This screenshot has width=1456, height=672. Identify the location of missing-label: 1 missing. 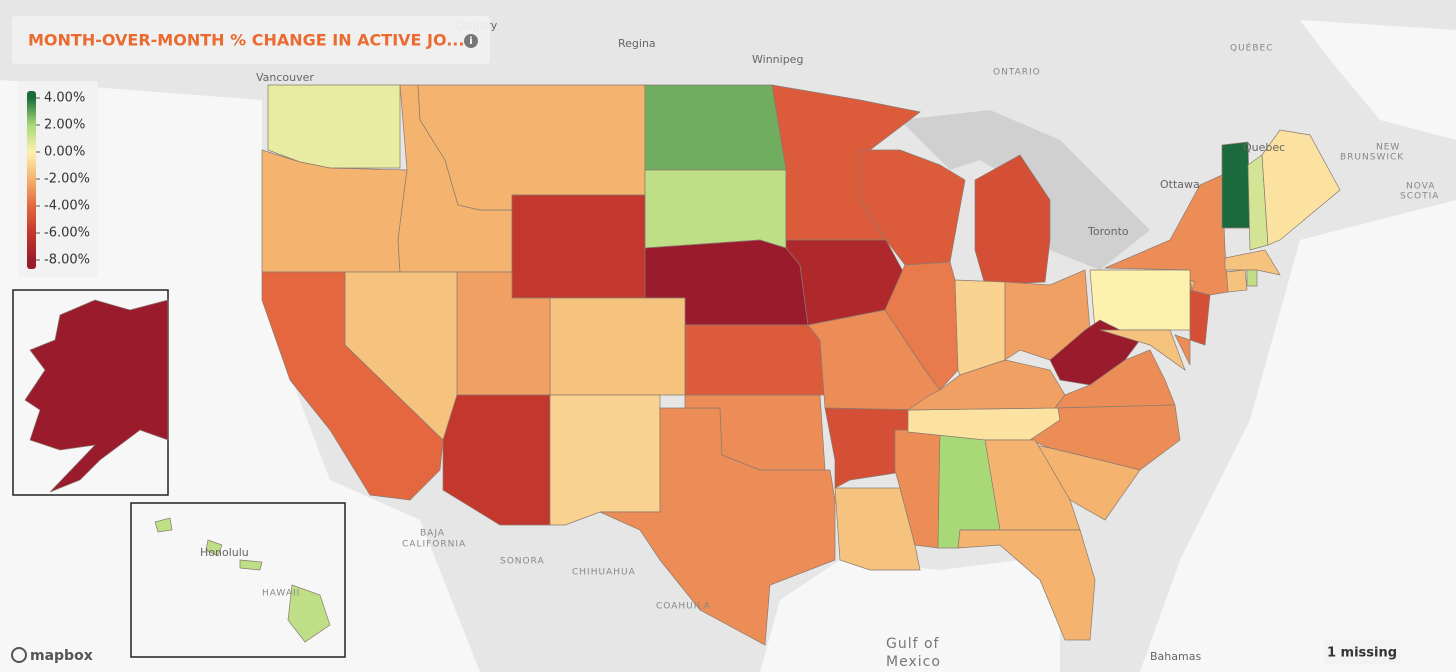
(1362, 653).